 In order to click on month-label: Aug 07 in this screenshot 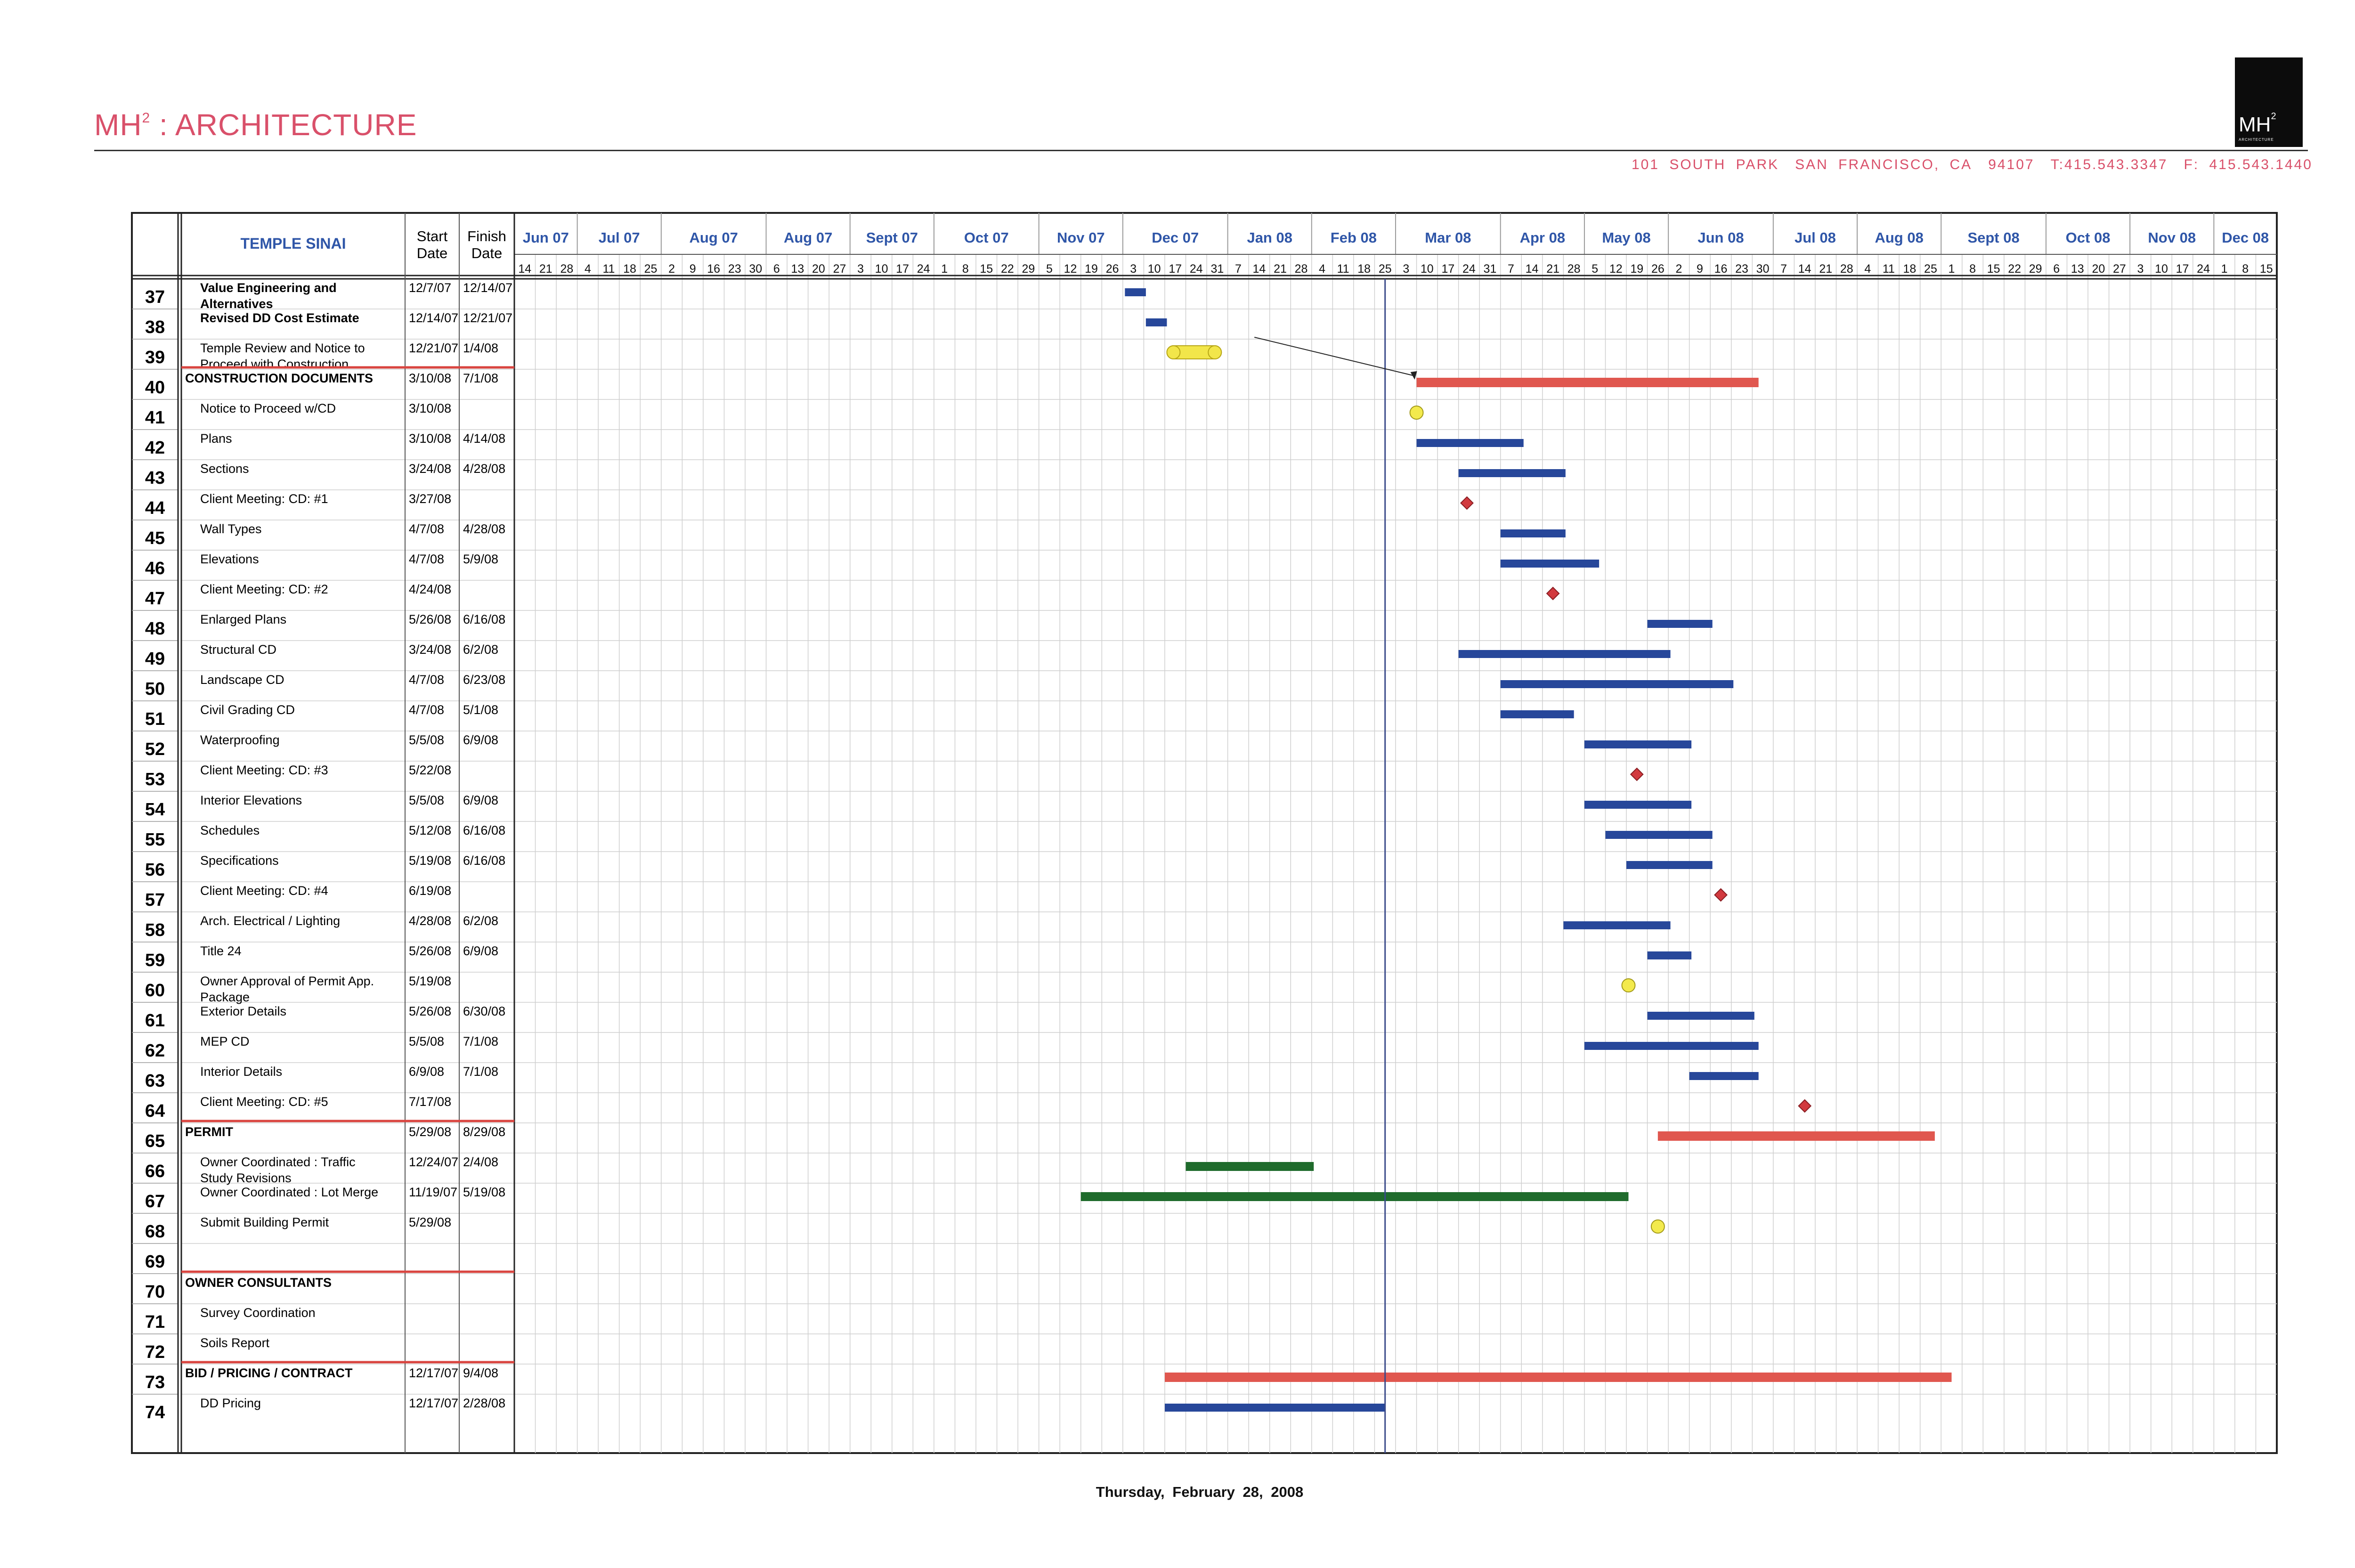, I will do `click(808, 237)`.